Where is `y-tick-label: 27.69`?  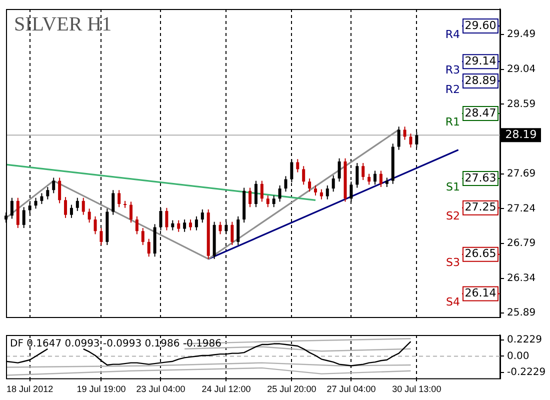 y-tick-label: 27.69 is located at coordinates (521, 174).